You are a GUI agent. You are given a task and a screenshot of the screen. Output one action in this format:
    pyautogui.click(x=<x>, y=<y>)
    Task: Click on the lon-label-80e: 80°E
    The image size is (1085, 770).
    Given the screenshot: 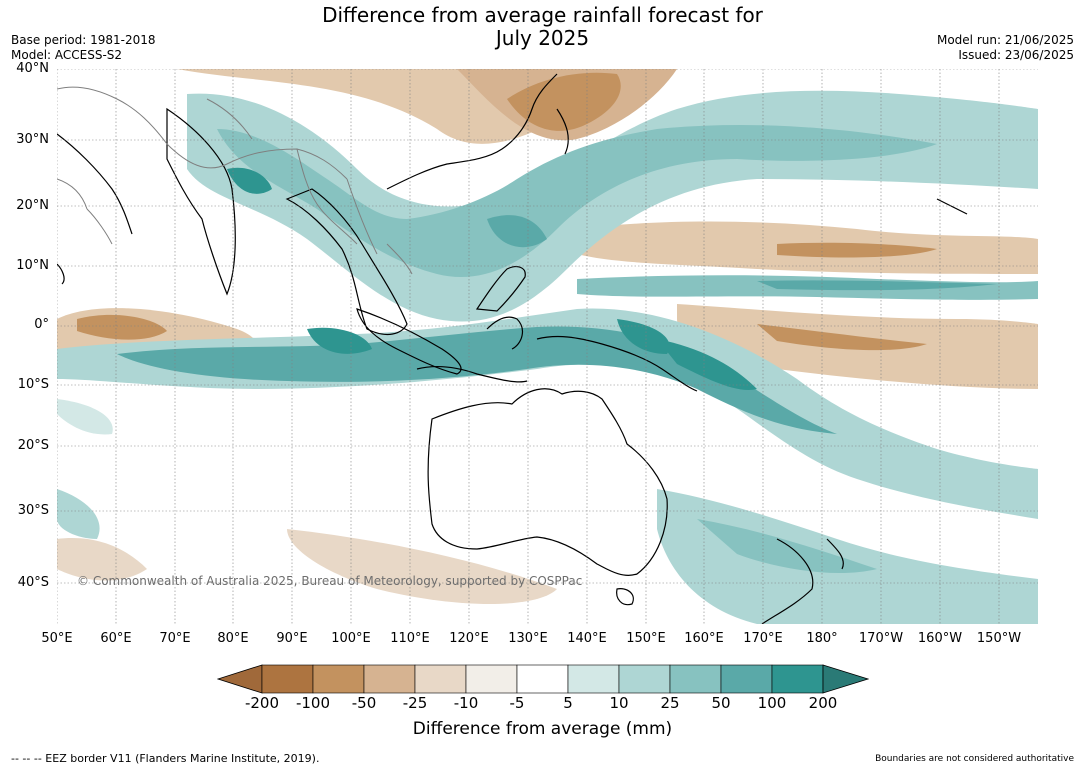 What is the action you would take?
    pyautogui.click(x=233, y=638)
    